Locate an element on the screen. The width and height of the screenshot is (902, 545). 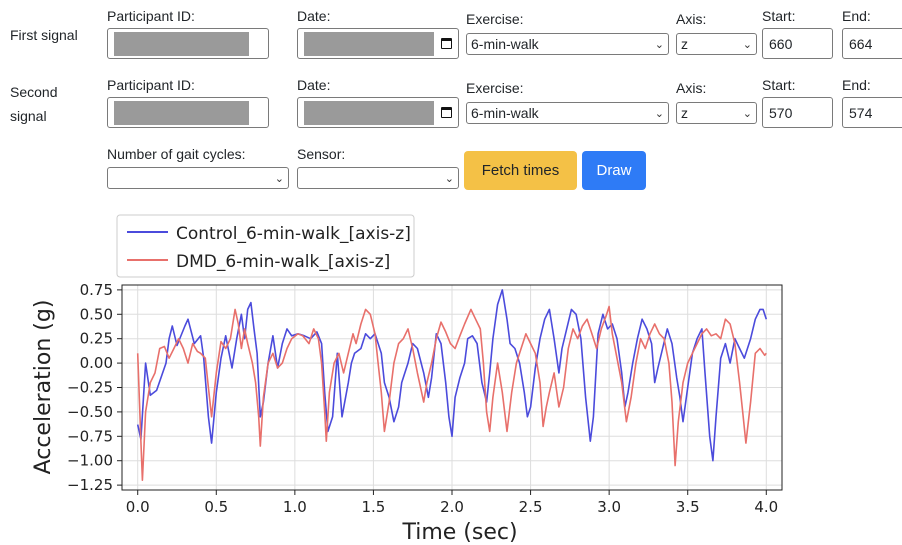
y-tick-label: 0.25 is located at coordinates (96, 339).